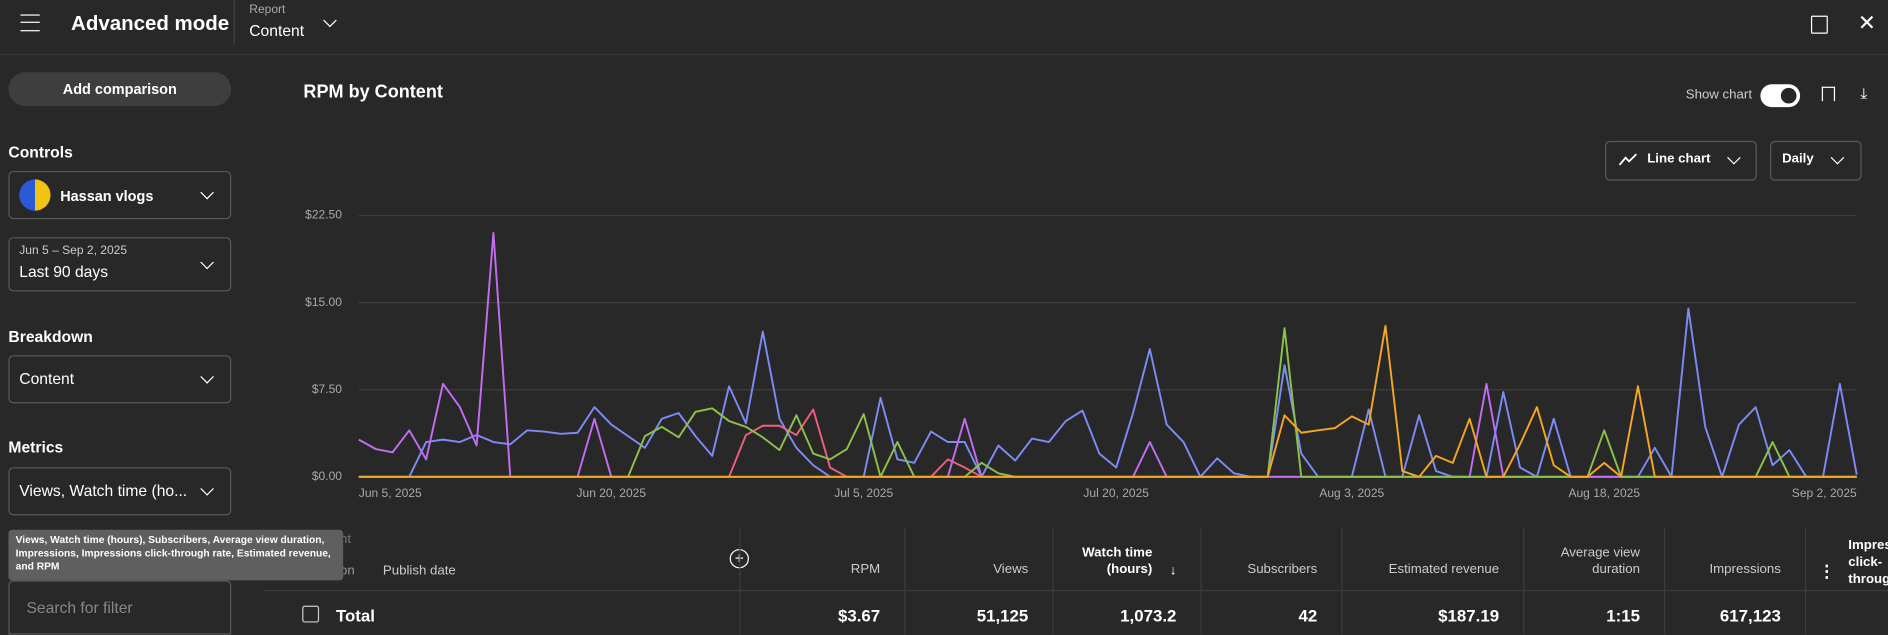  Describe the element at coordinates (40, 152) in the screenshot. I see `controls-heading: Controls` at that location.